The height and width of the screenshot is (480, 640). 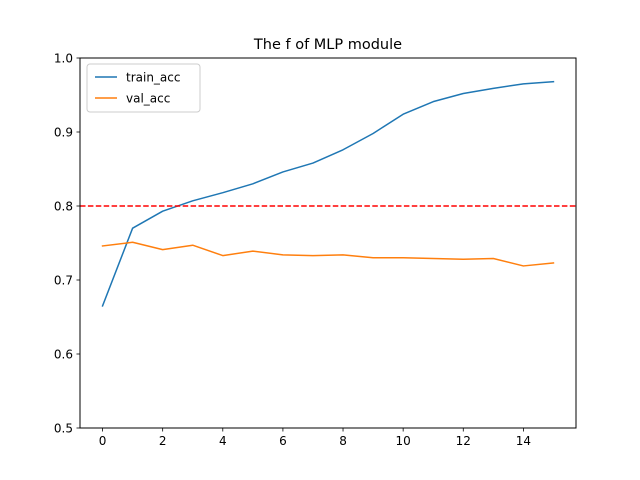 I want to click on y-tick-label: 0.7, so click(x=63, y=281).